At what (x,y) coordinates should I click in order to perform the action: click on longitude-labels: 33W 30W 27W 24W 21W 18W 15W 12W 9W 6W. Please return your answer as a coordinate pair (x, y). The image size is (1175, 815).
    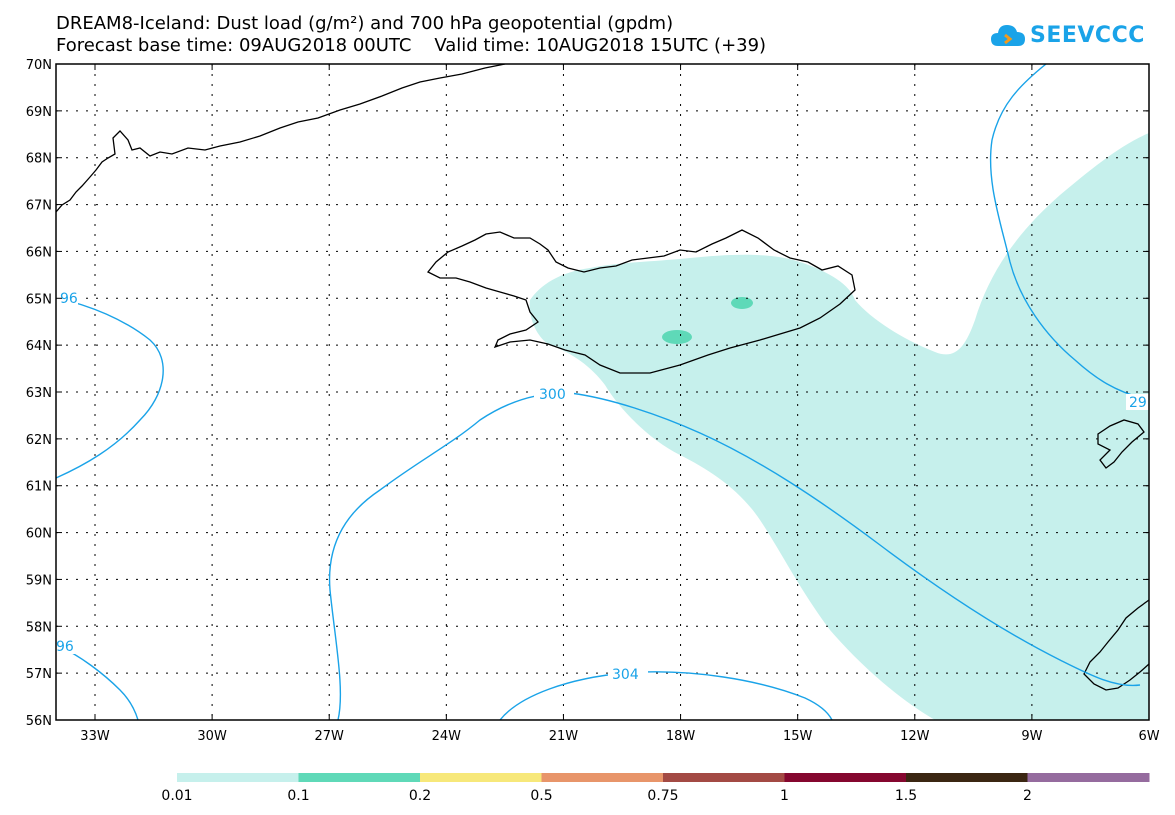
    Looking at the image, I should click on (619, 736).